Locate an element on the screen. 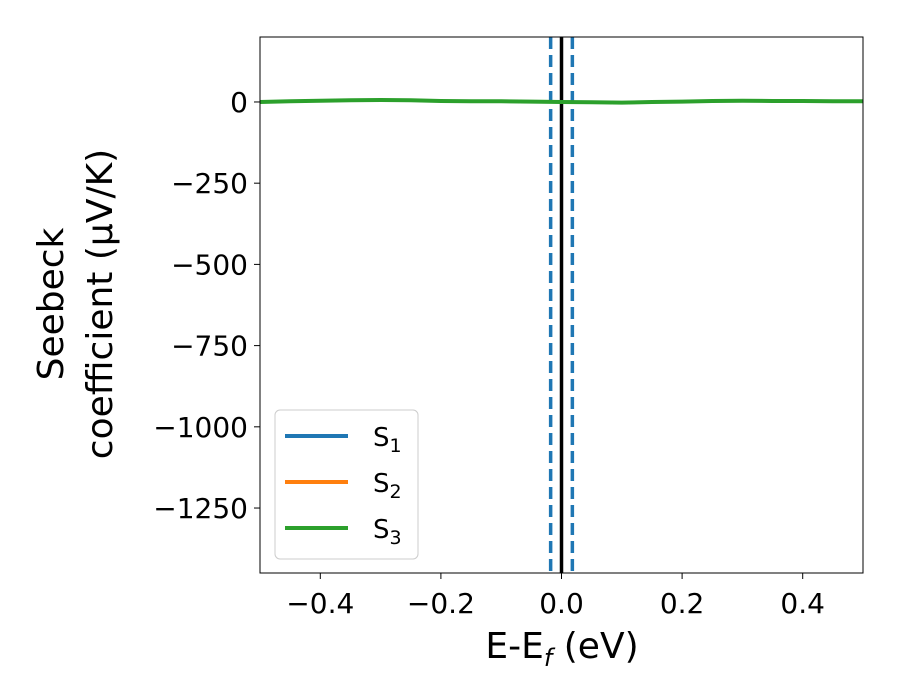 The image size is (900, 700). legend: S1 S2 S3 is located at coordinates (346, 484).